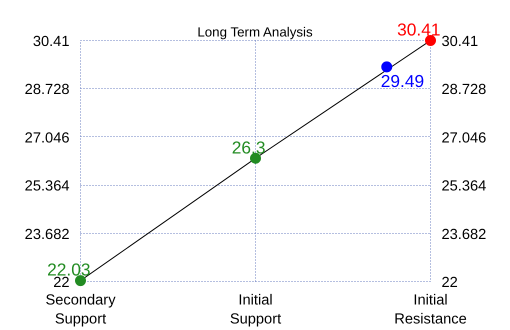 The height and width of the screenshot is (330, 510). I want to click on x-tick-label: Secondary Support, so click(80, 310).